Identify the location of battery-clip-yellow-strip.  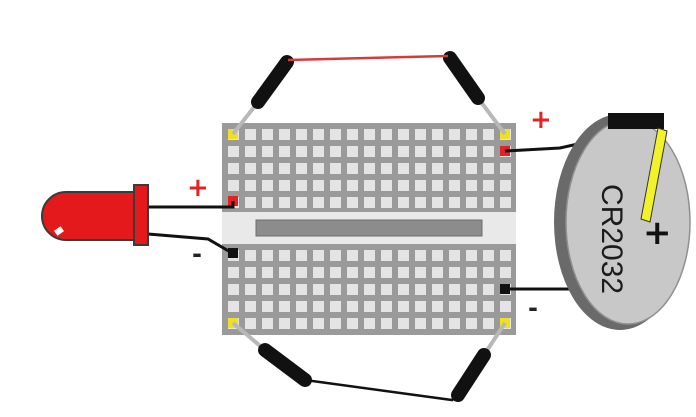
(654, 175).